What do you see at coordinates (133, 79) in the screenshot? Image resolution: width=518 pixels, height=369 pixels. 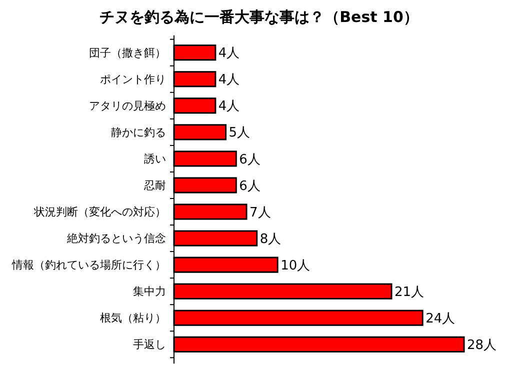 I see `y-tick-label: ポイント作り` at bounding box center [133, 79].